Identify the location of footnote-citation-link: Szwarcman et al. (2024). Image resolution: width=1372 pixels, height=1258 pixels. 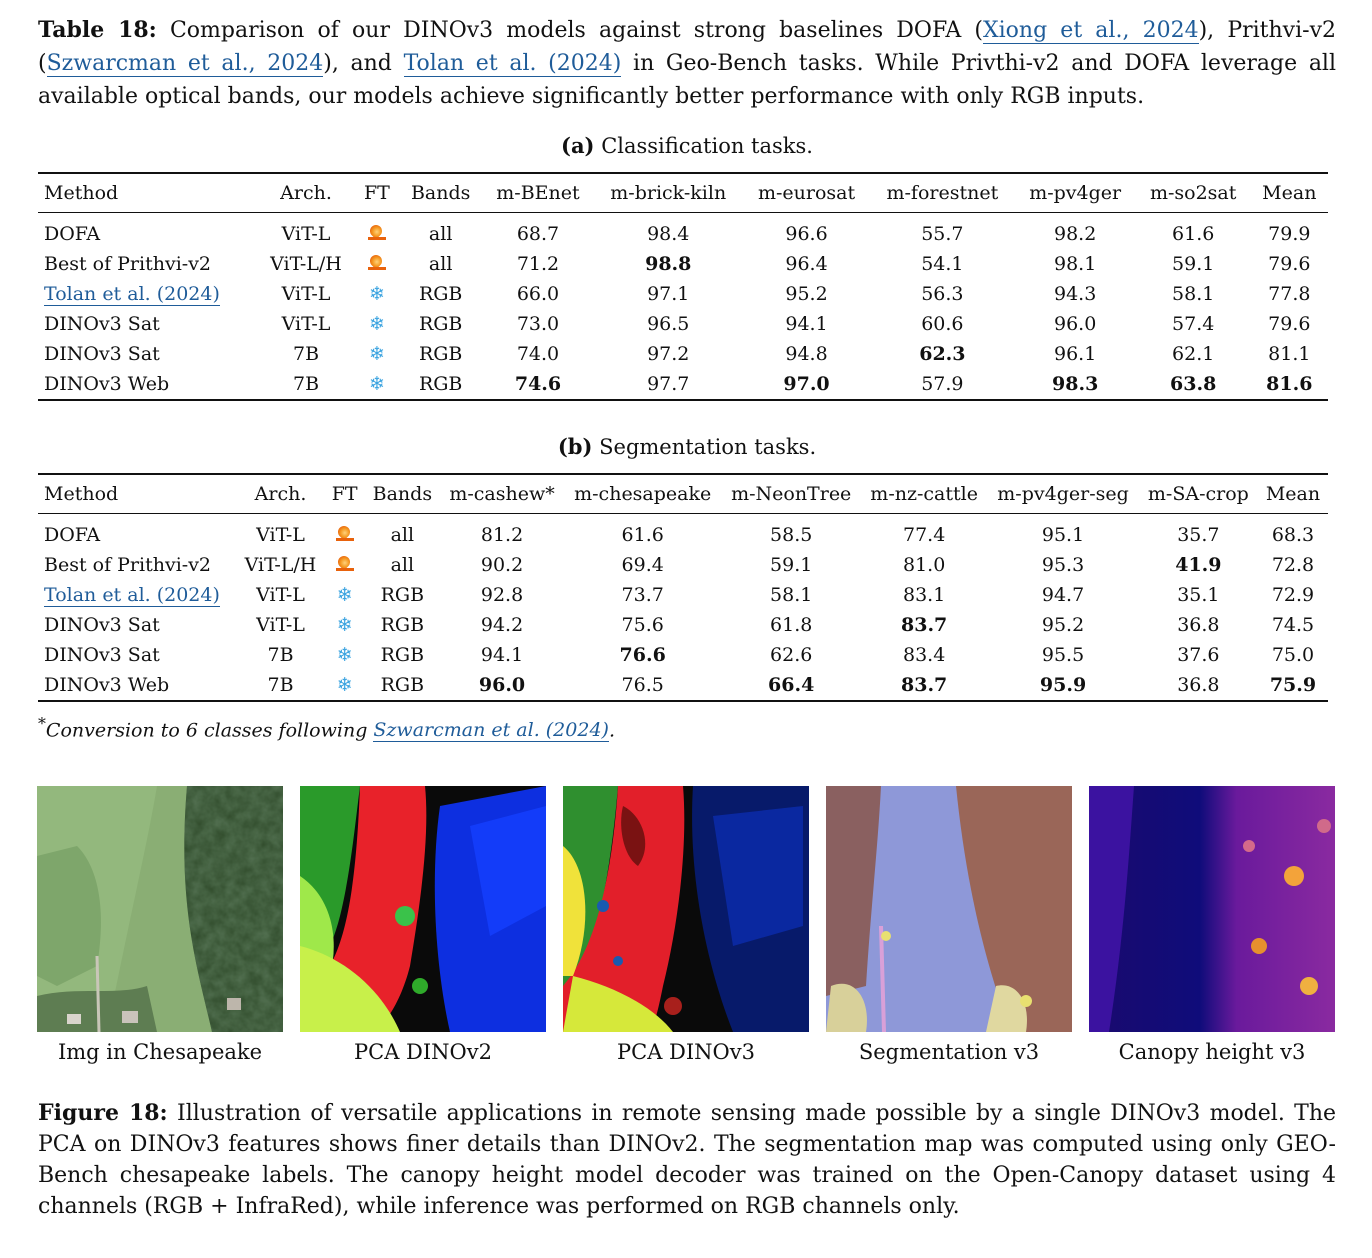
(491, 731).